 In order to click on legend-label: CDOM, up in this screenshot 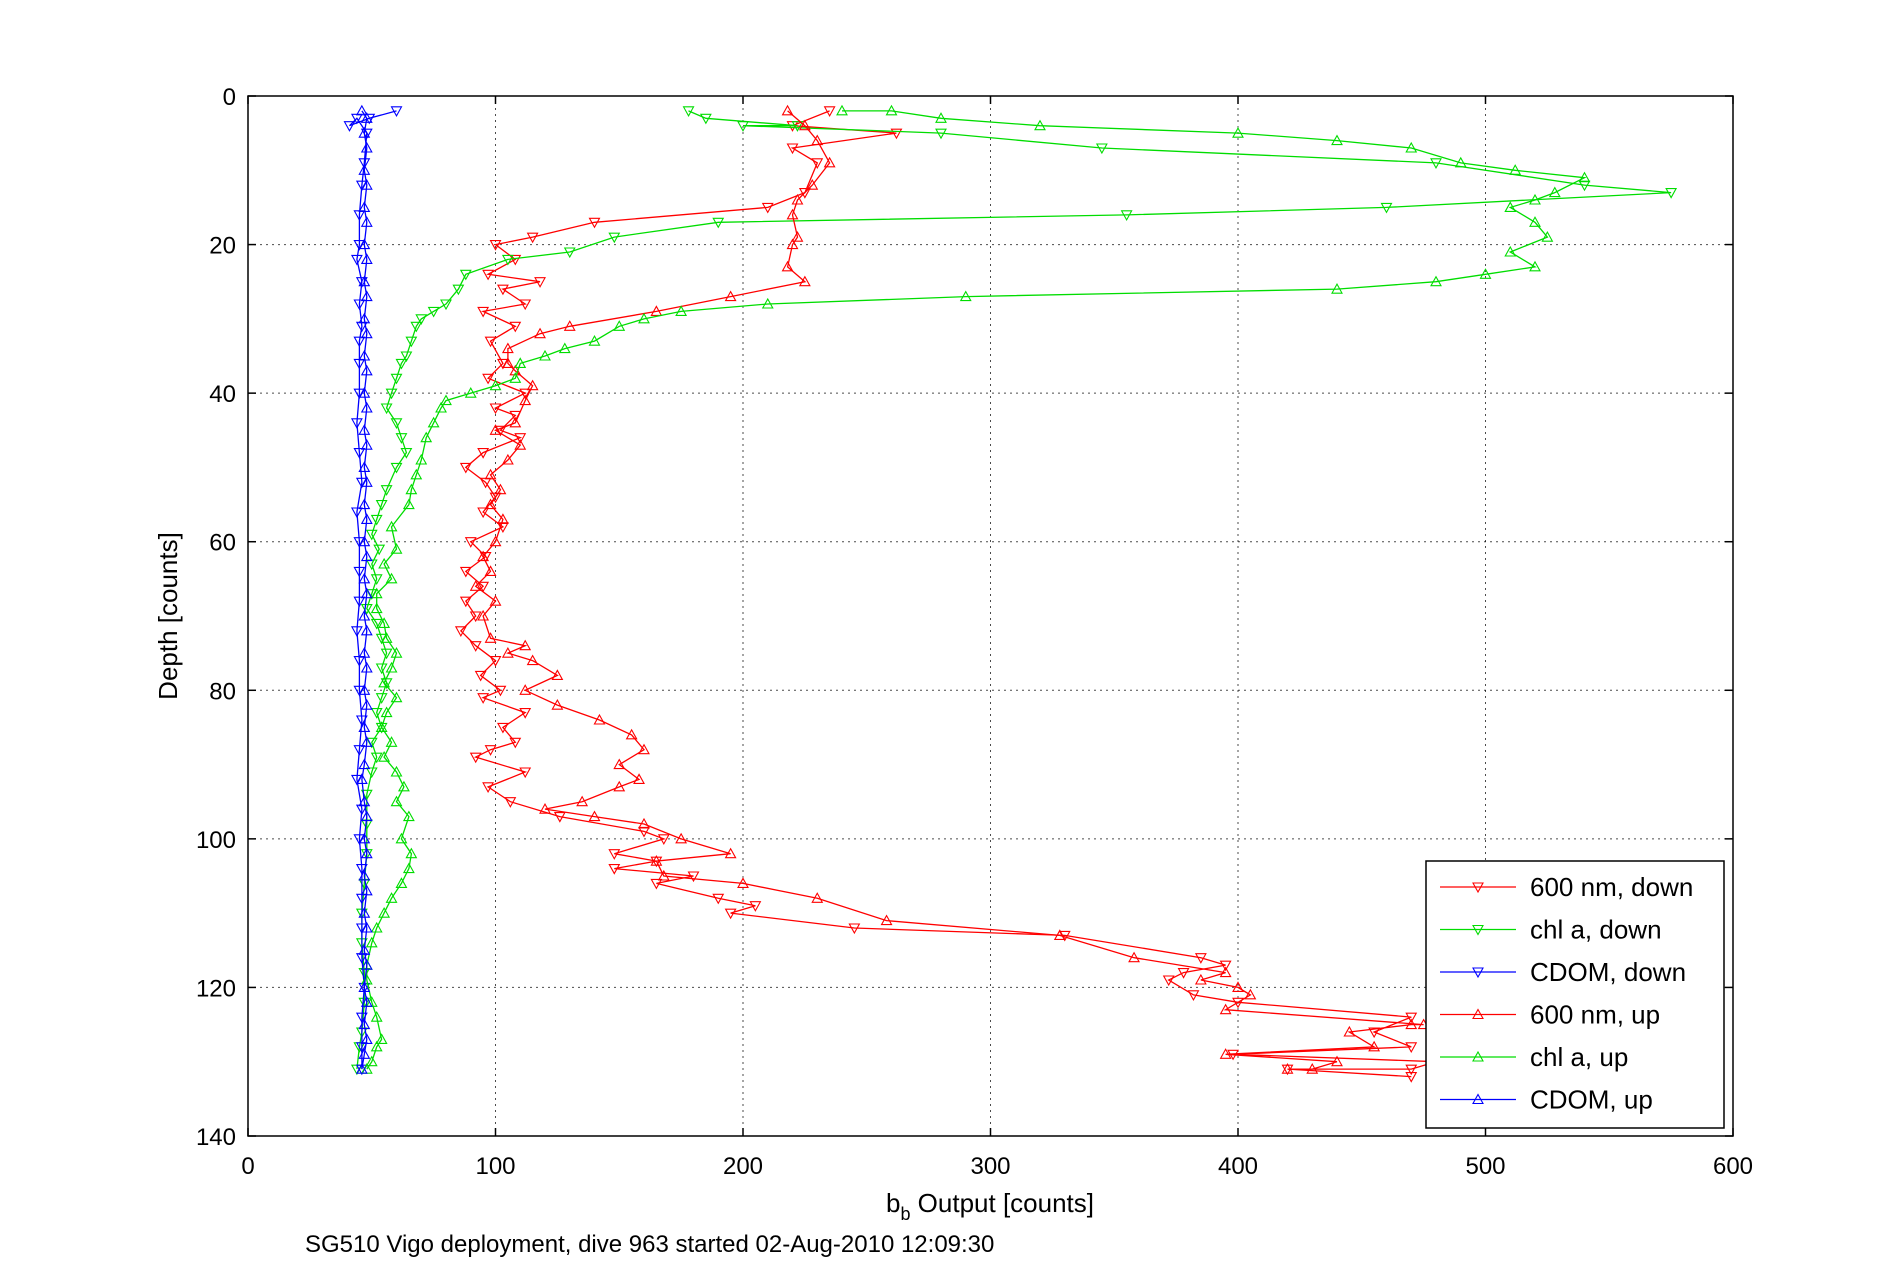, I will do `click(1591, 1100)`.